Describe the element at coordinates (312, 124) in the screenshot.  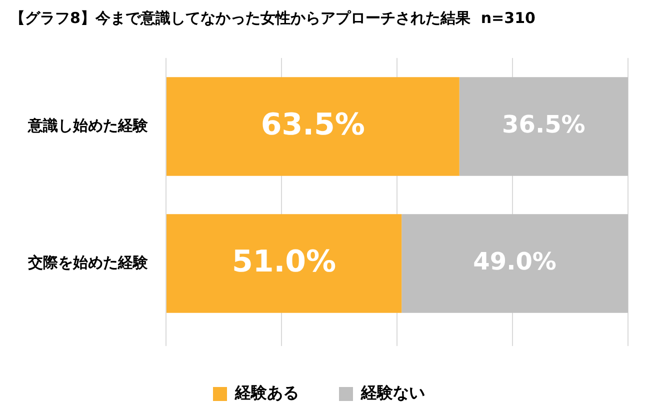
I see `data-label: 63.5%` at that location.